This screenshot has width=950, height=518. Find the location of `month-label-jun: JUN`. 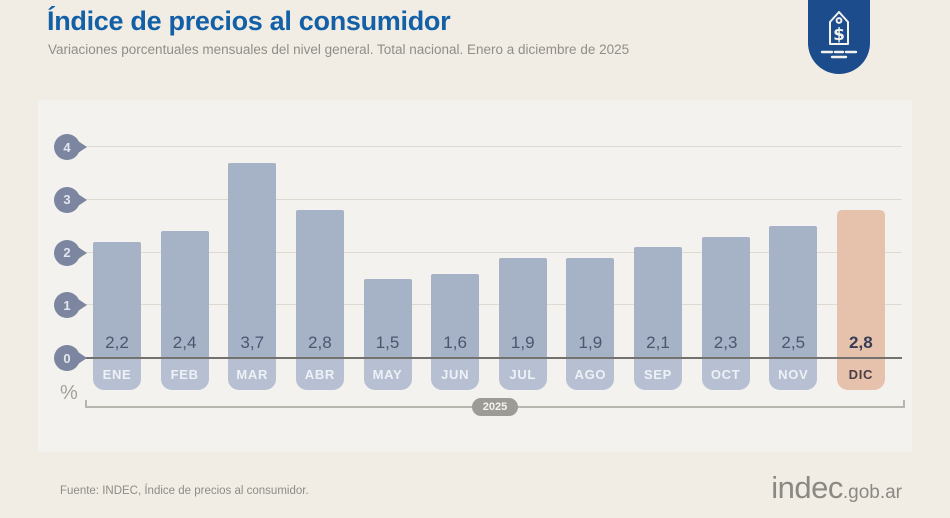

month-label-jun: JUN is located at coordinates (455, 374).